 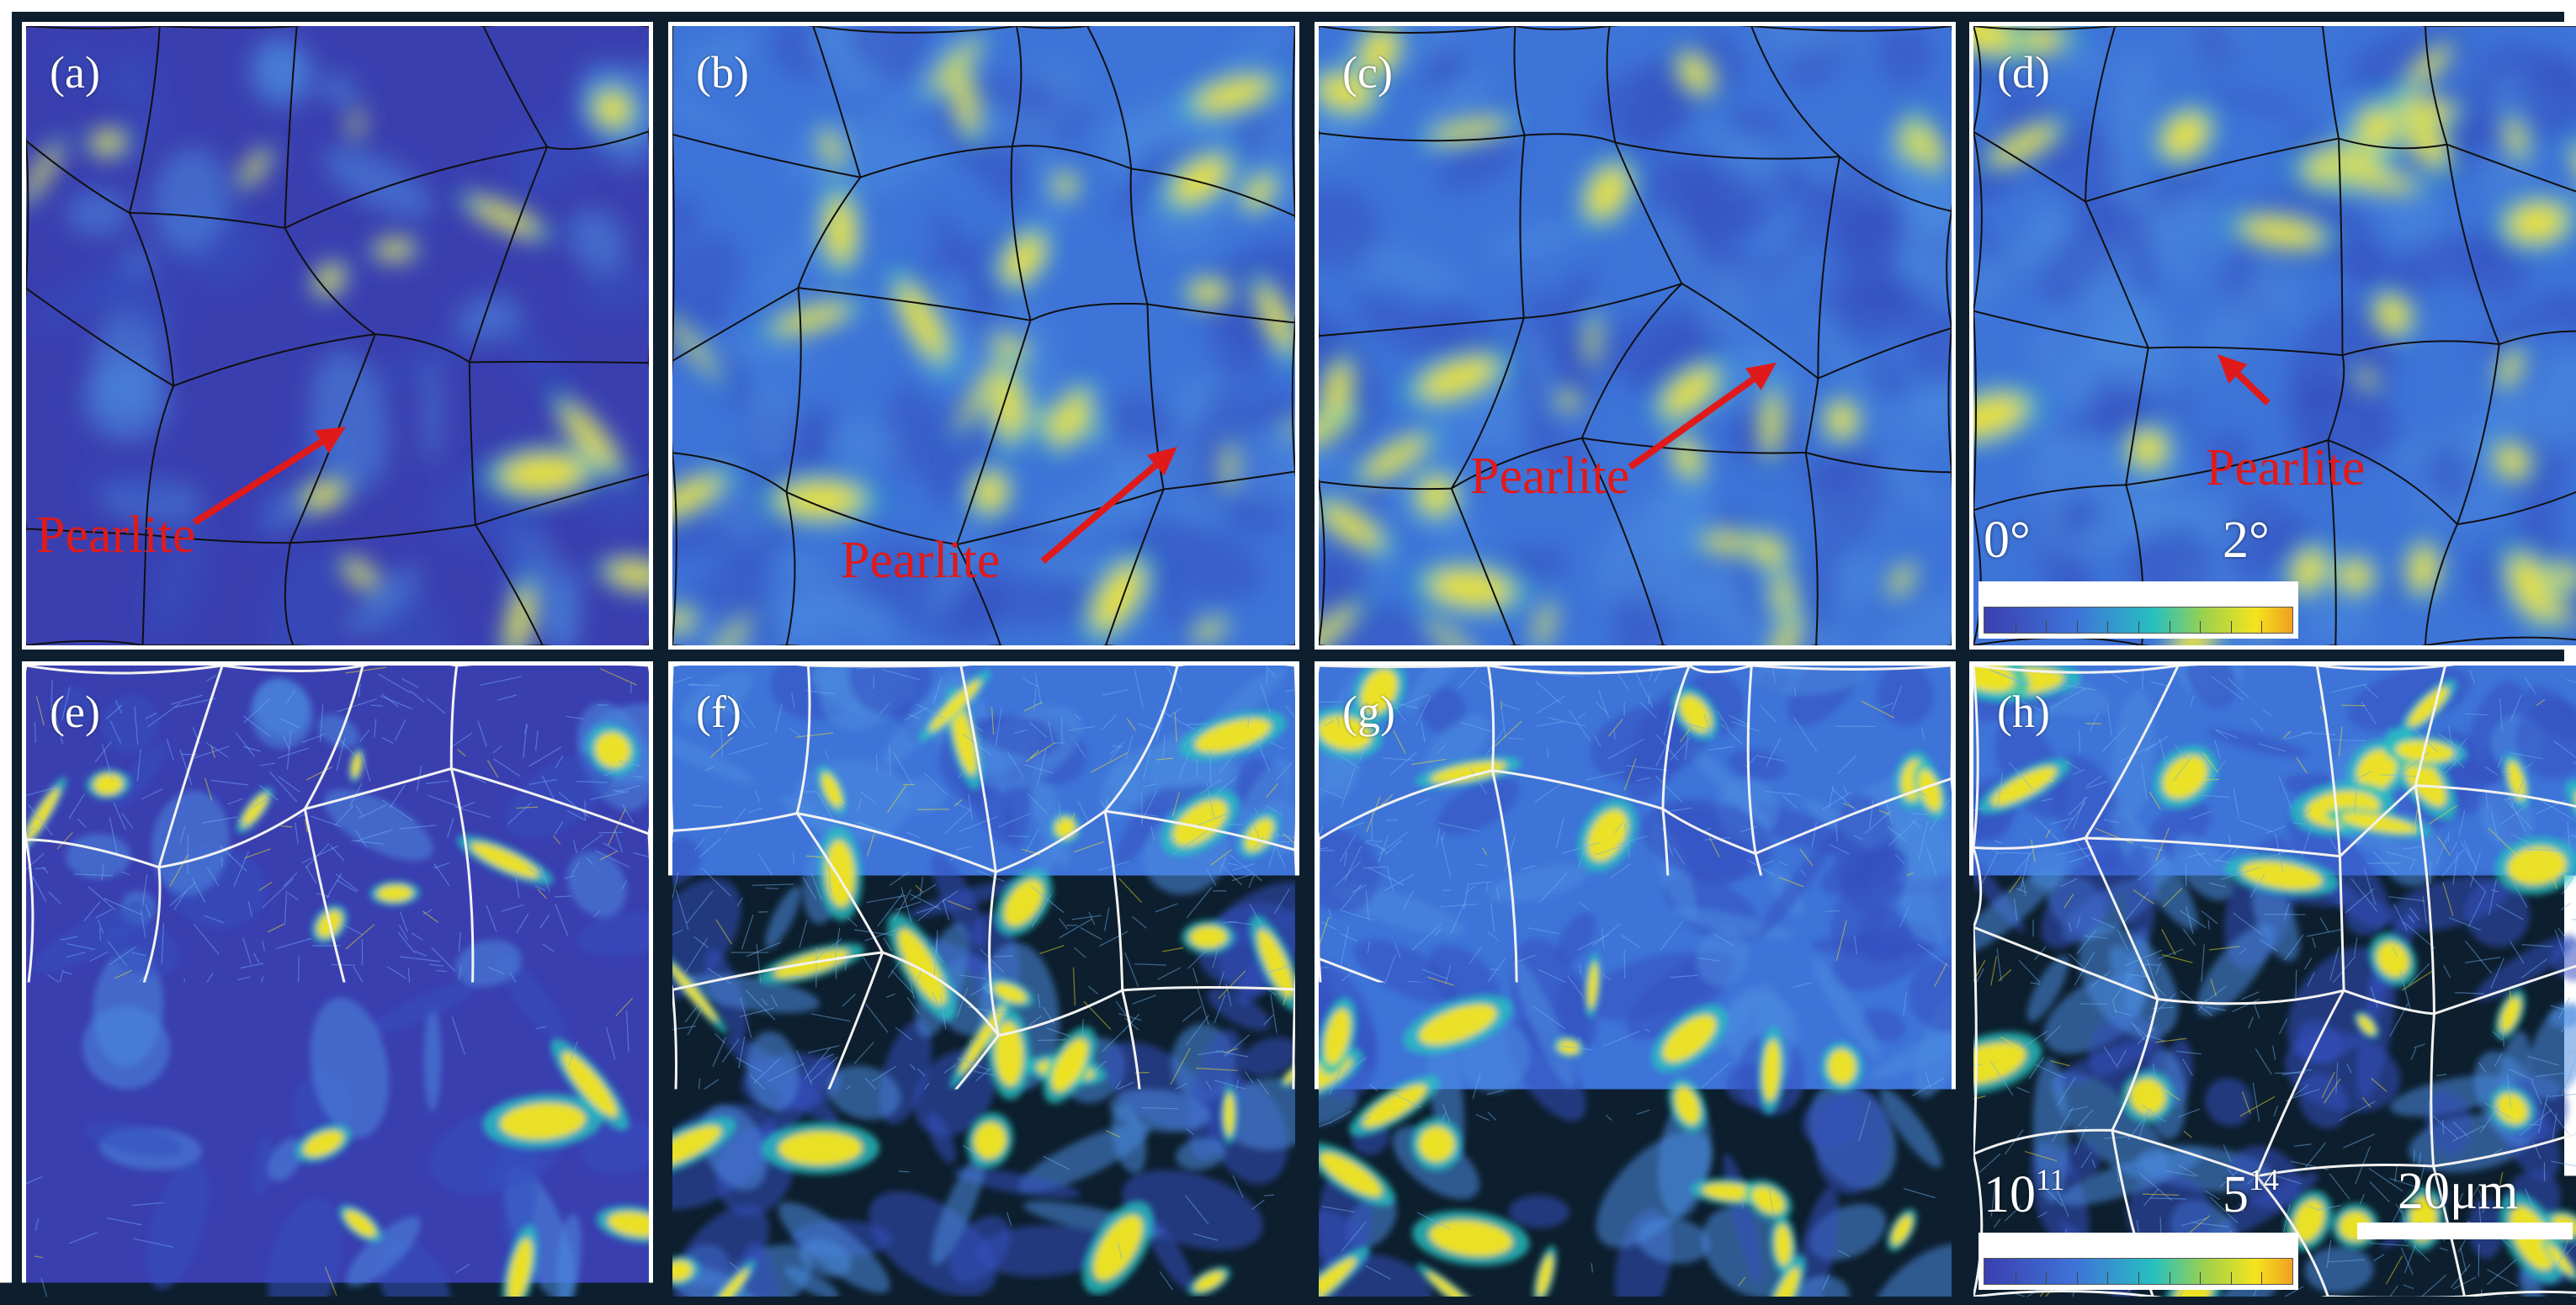 I want to click on panel-c-misorientation-map: (c) Pearlite, so click(x=1635, y=336).